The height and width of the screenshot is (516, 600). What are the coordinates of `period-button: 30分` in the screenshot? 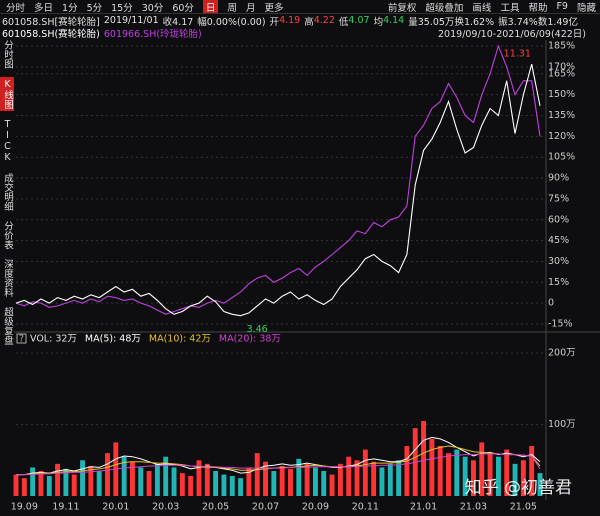 It's located at (152, 8).